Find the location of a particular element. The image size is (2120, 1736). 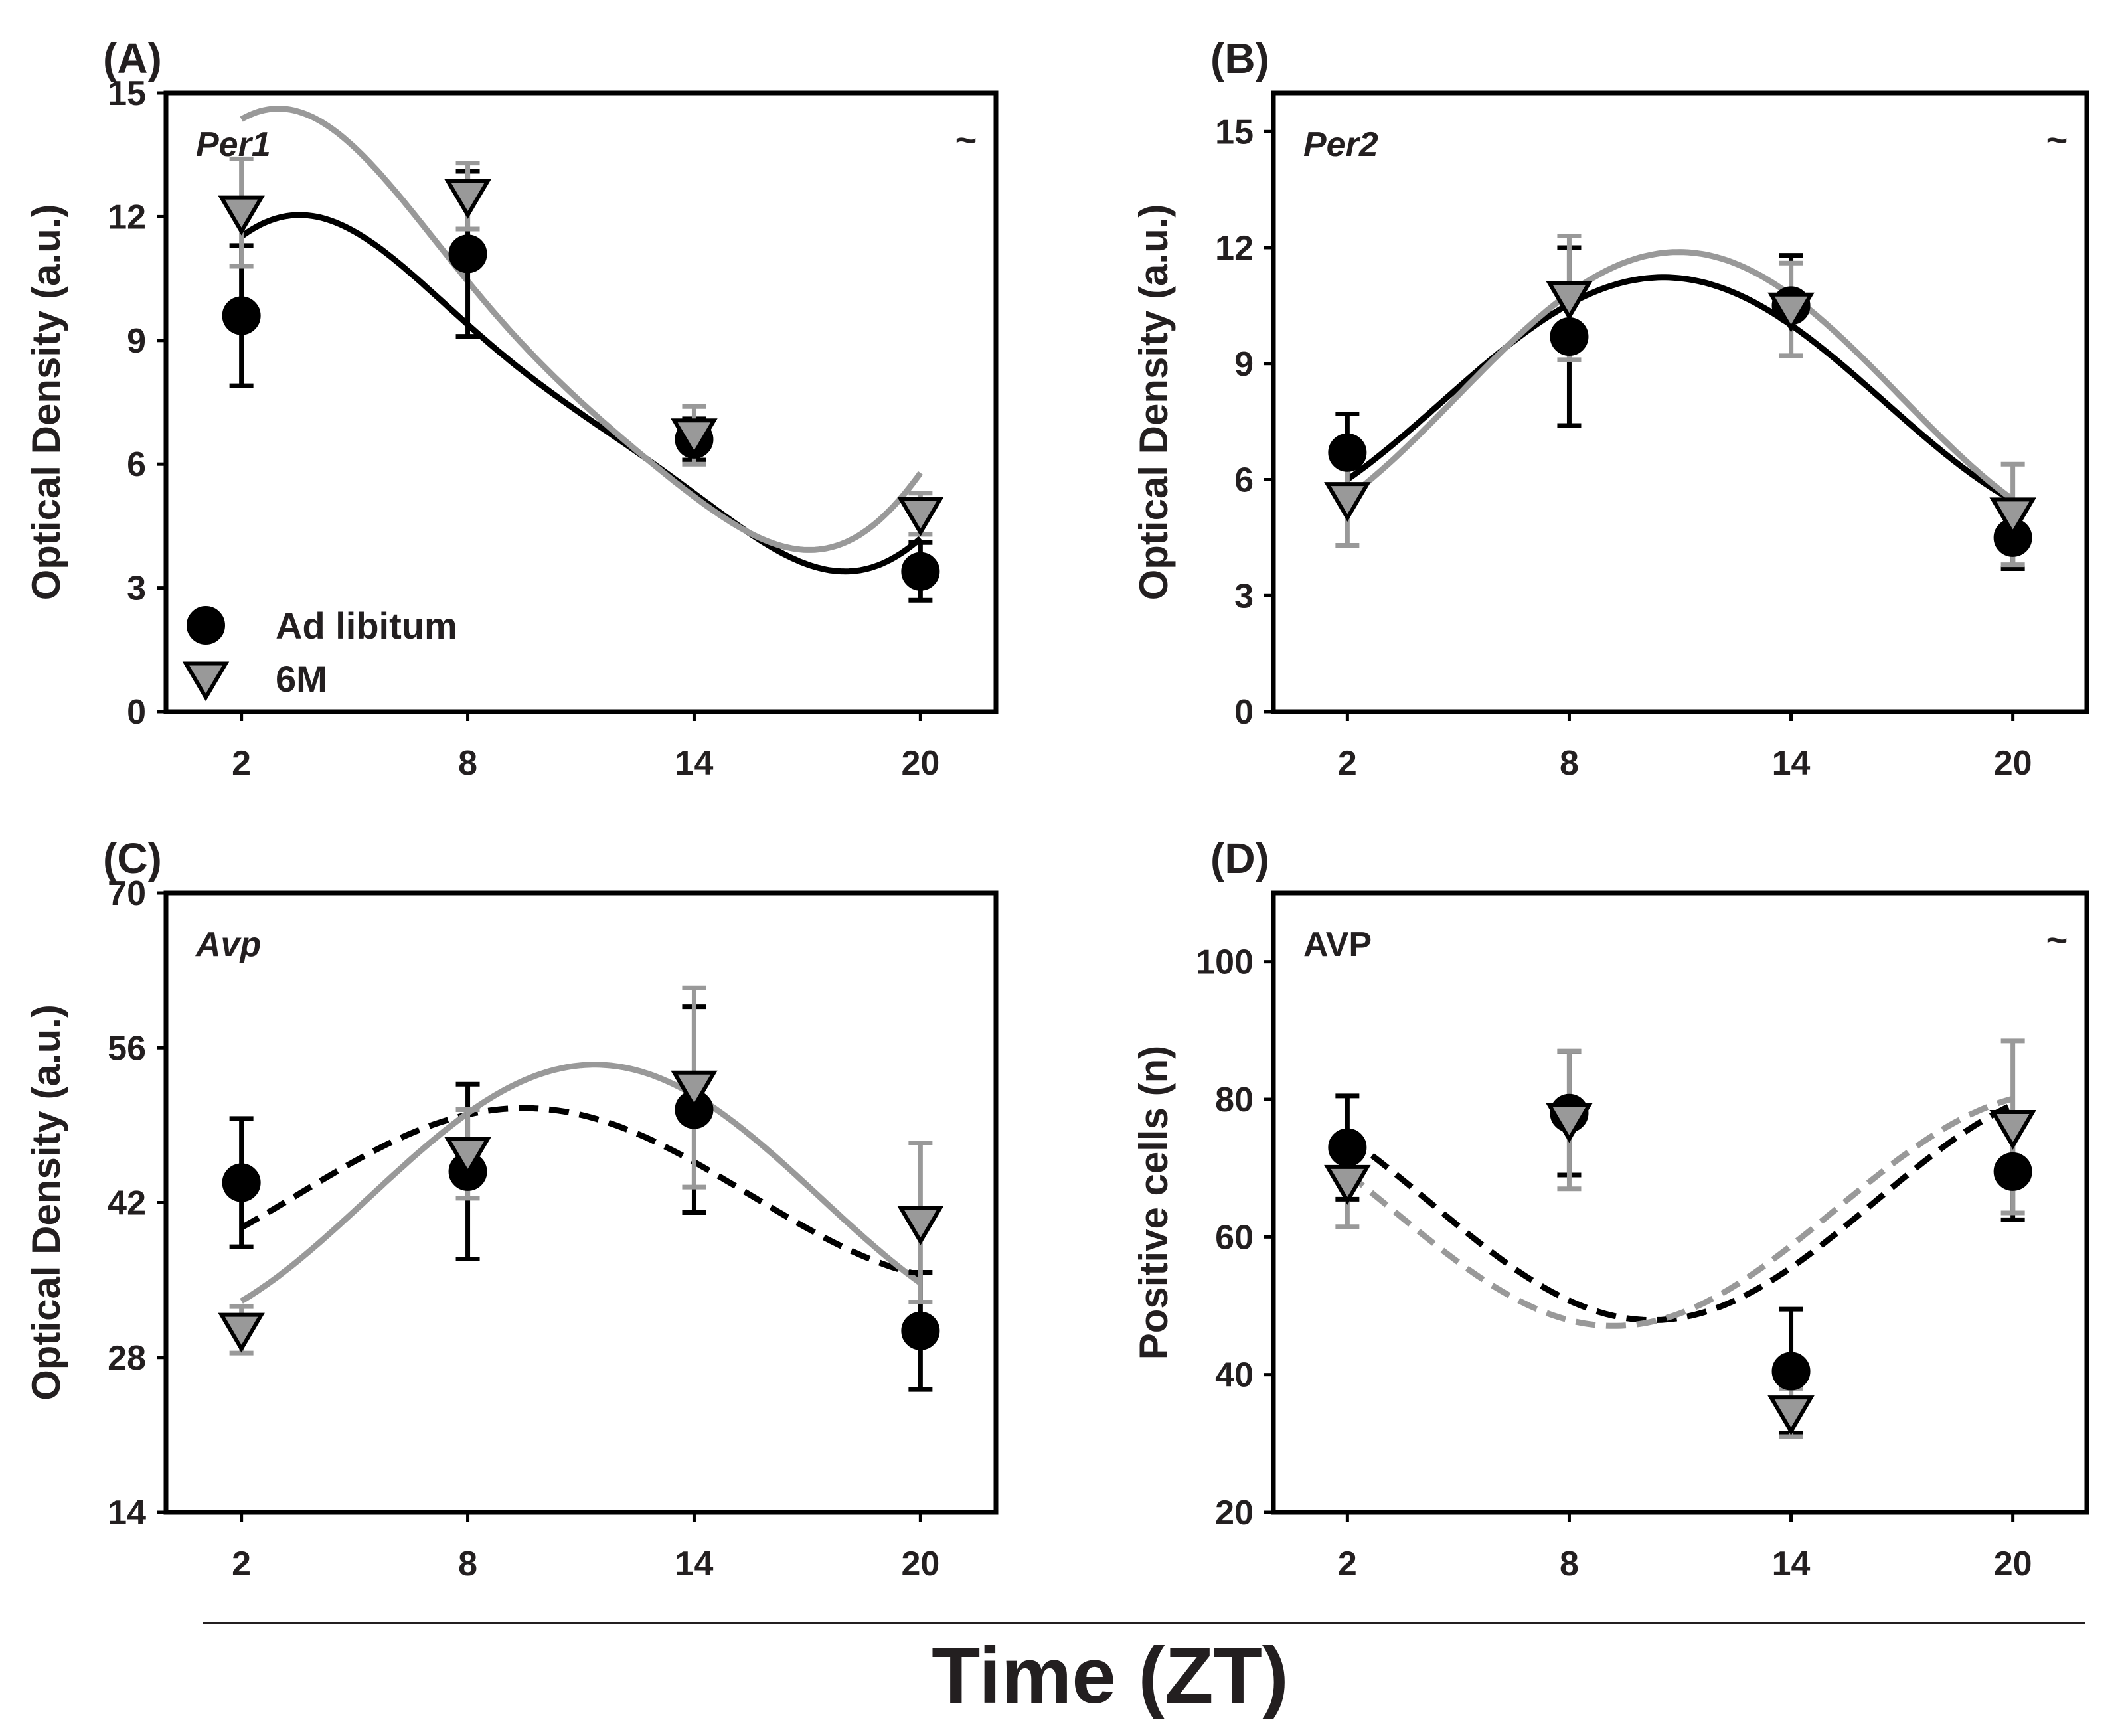

legend-label: 6M is located at coordinates (301, 679).